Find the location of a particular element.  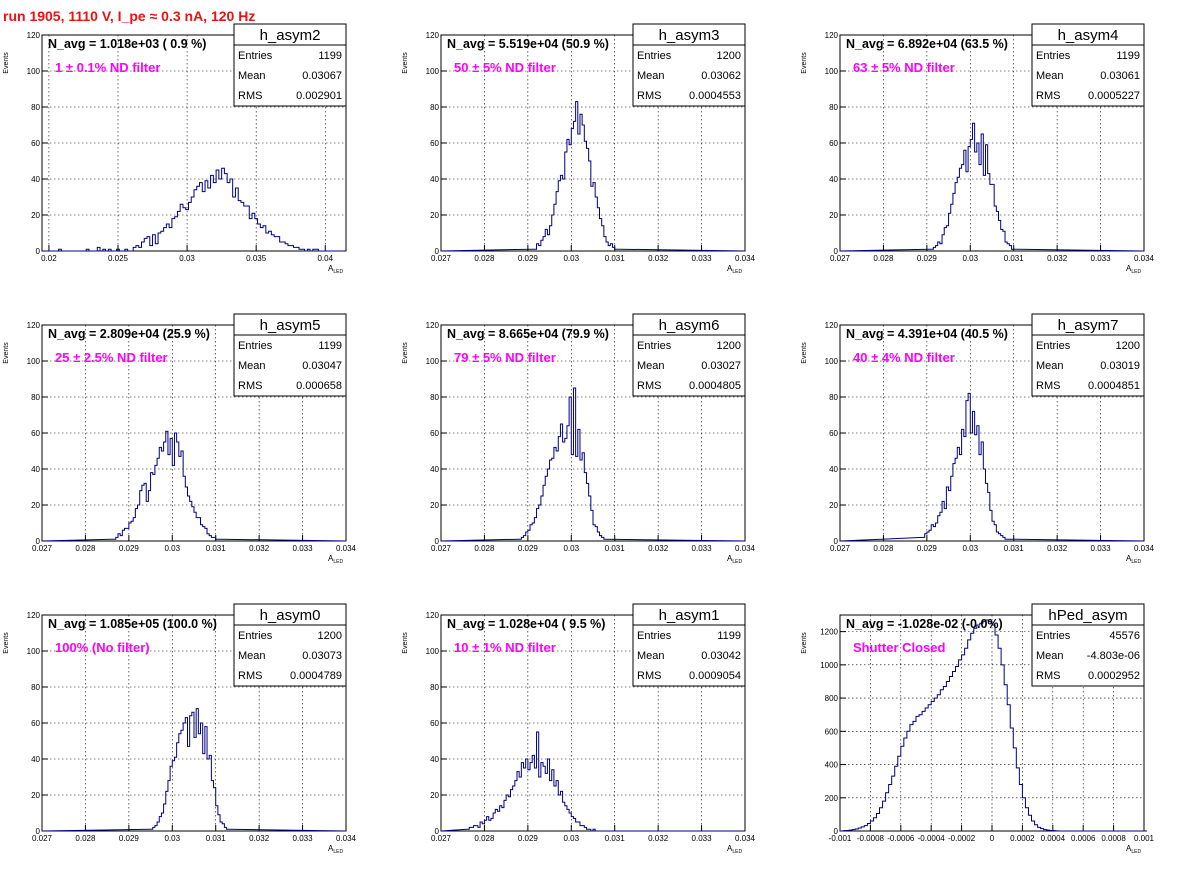

filter-label: 25 ± 2.5% ND filter is located at coordinates (111, 357).